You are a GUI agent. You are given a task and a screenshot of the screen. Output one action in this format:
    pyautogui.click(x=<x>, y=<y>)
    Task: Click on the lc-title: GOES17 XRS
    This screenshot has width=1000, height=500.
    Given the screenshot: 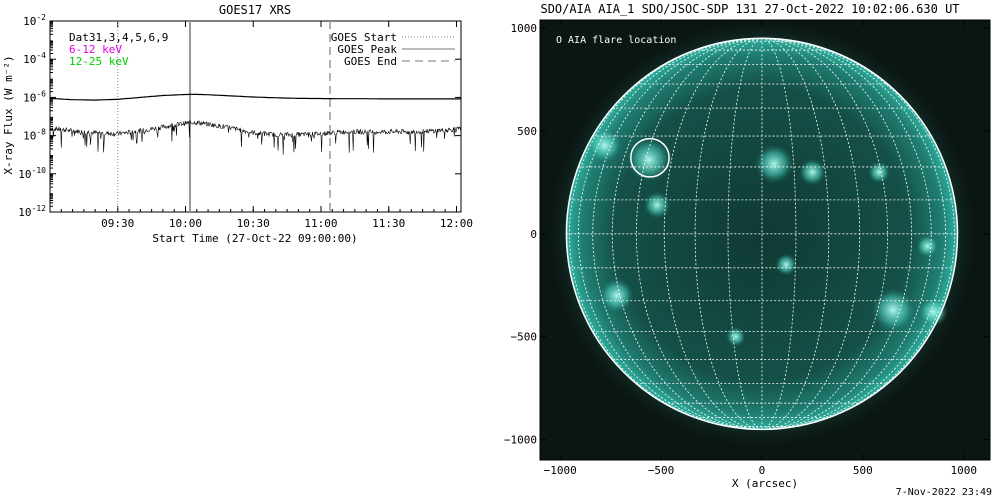 What is the action you would take?
    pyautogui.click(x=255, y=10)
    